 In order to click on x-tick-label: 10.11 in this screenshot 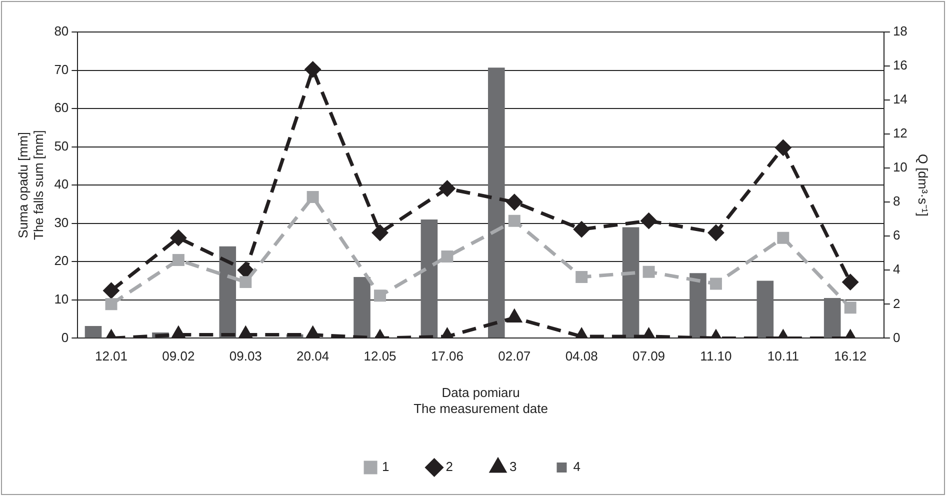, I will do `click(783, 356)`.